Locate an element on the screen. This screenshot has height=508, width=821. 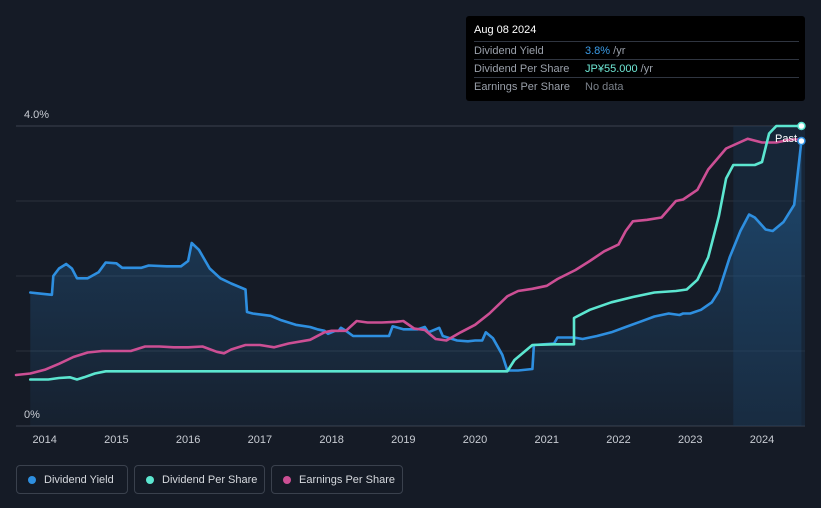
legend-dividend-yield-button: Dividend Yield is located at coordinates (72, 479).